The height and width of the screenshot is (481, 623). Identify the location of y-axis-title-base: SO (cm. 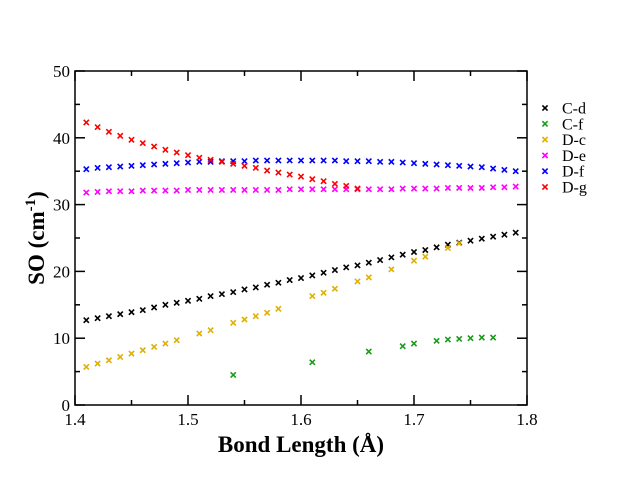
(36, 247).